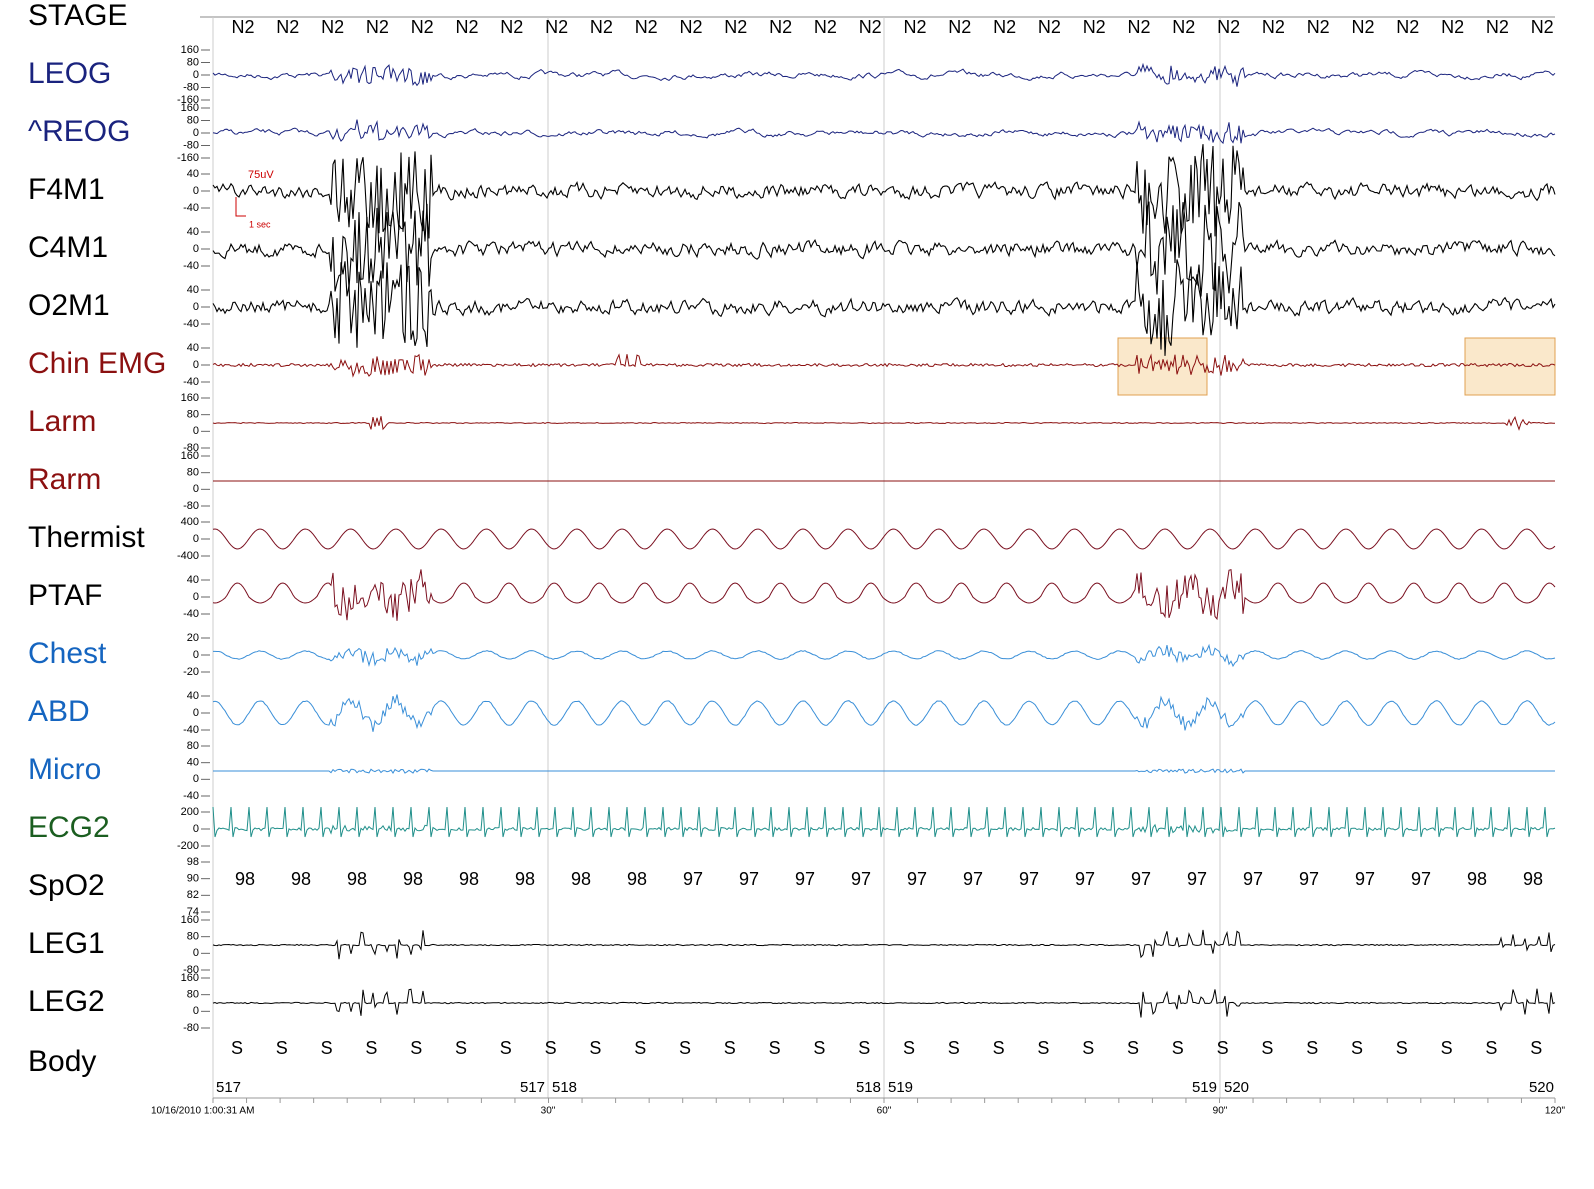 The height and width of the screenshot is (1189, 1594). Describe the element at coordinates (66, 943) in the screenshot. I see `channel-label: LEG1` at that location.